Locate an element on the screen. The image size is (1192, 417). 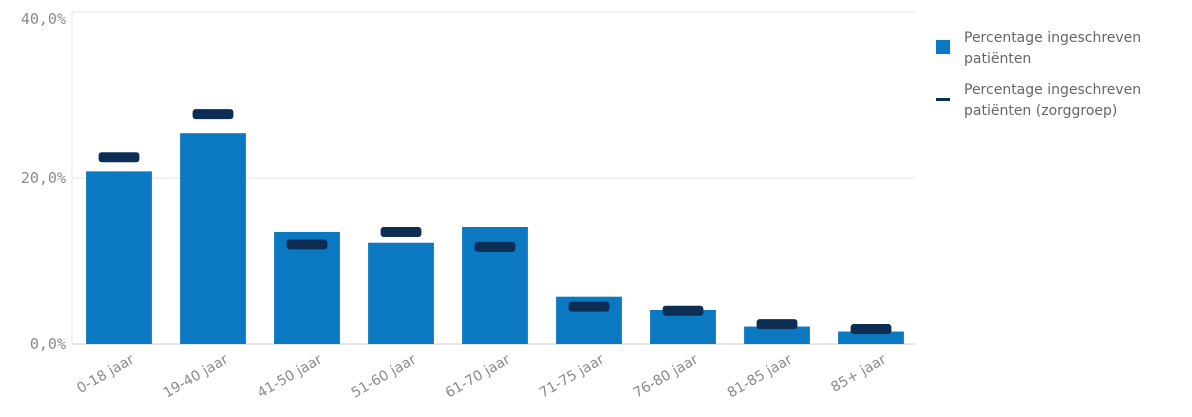
x-tick-label: 41-50 jaar is located at coordinates (290, 376).